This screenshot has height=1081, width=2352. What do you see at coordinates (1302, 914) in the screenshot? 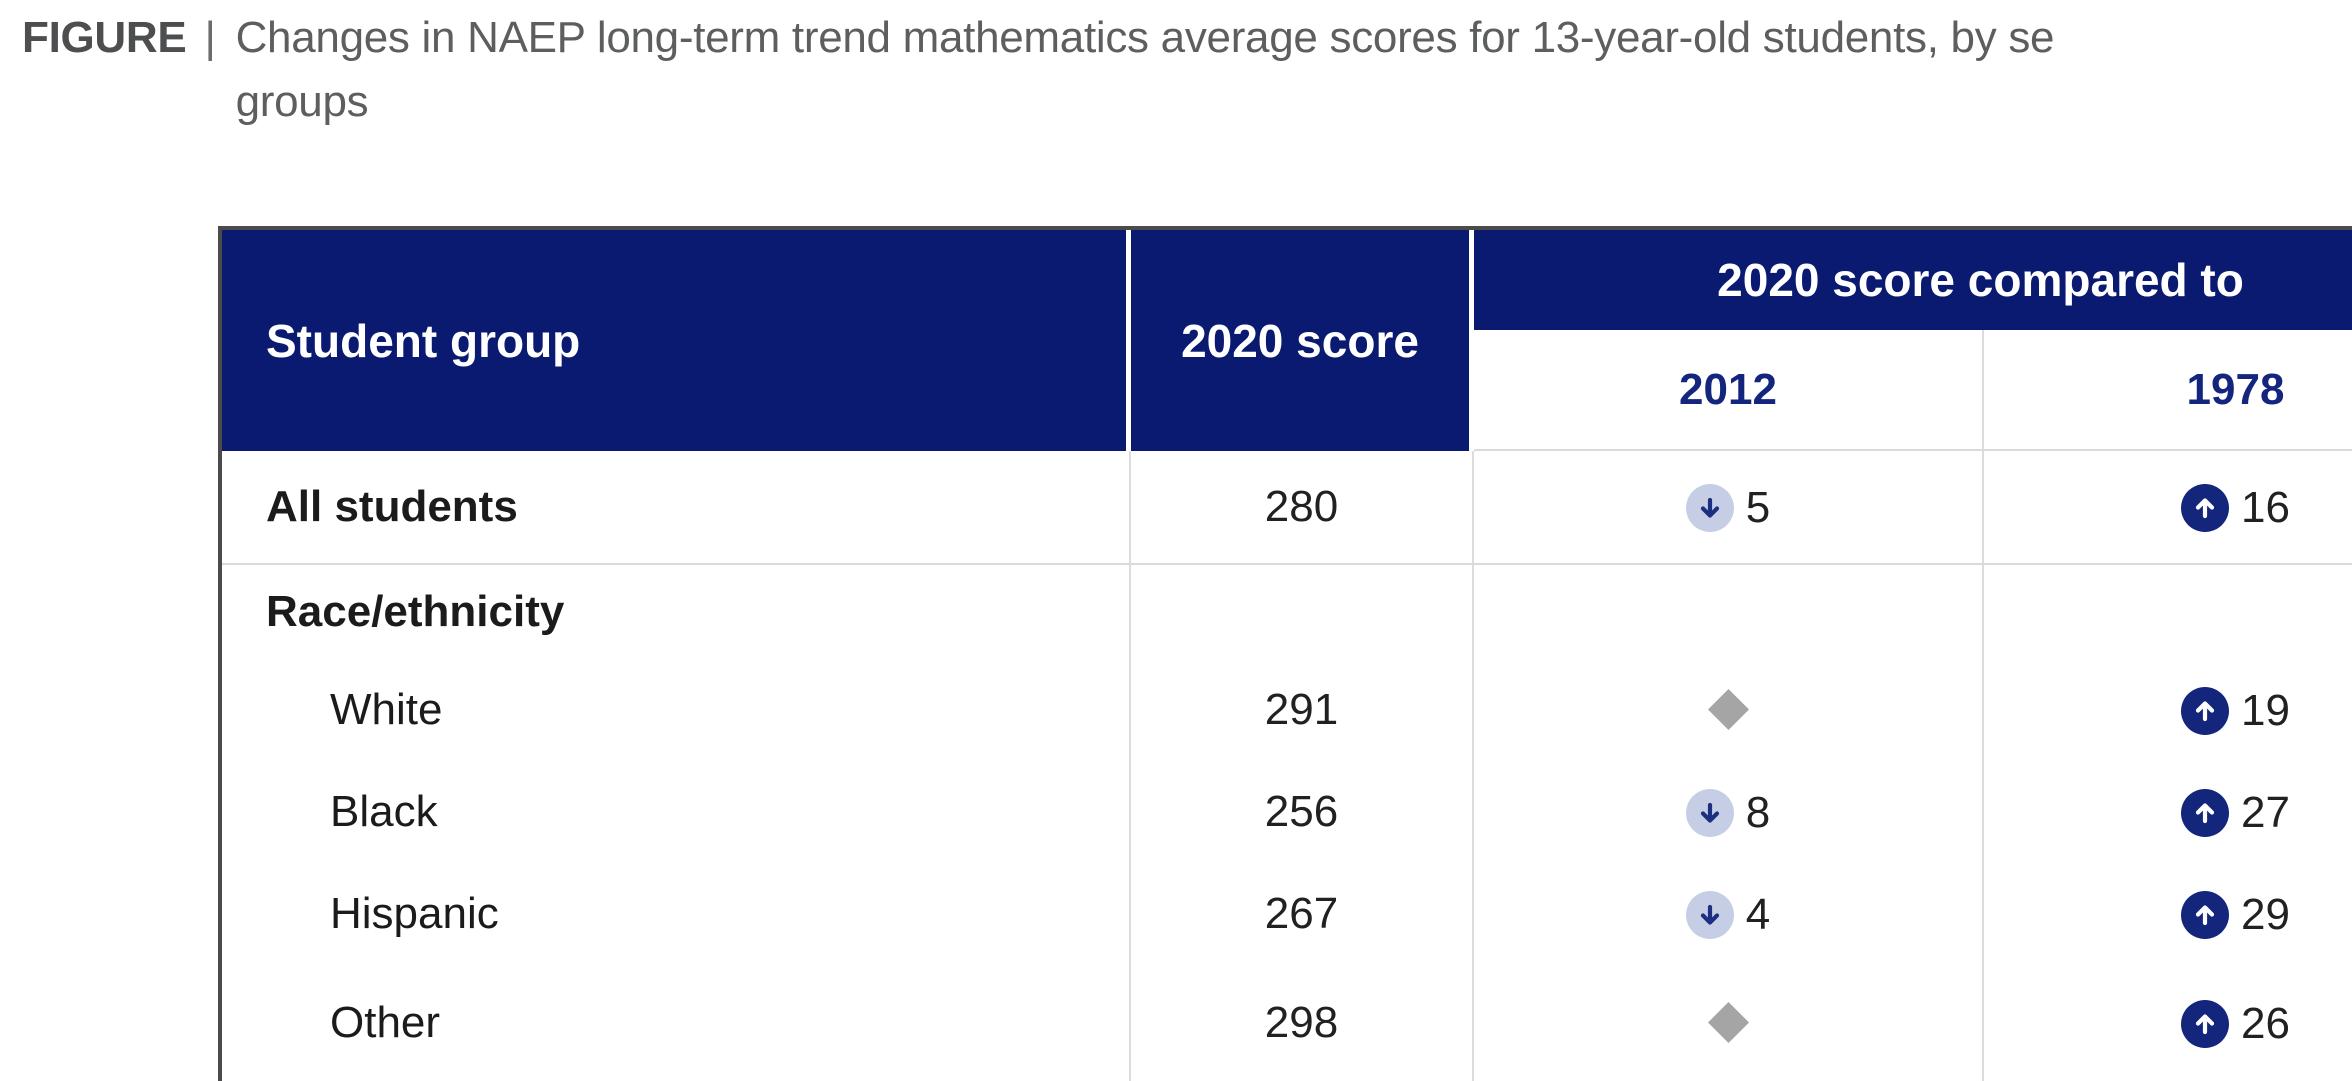
I see `score-2020-value: 267` at bounding box center [1302, 914].